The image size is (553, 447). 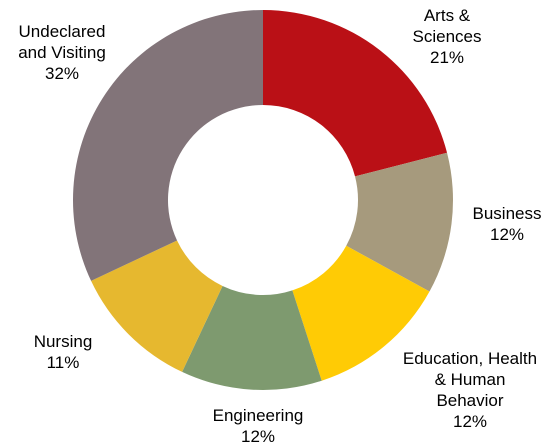 What do you see at coordinates (507, 213) in the screenshot?
I see `slice-category-label: Business` at bounding box center [507, 213].